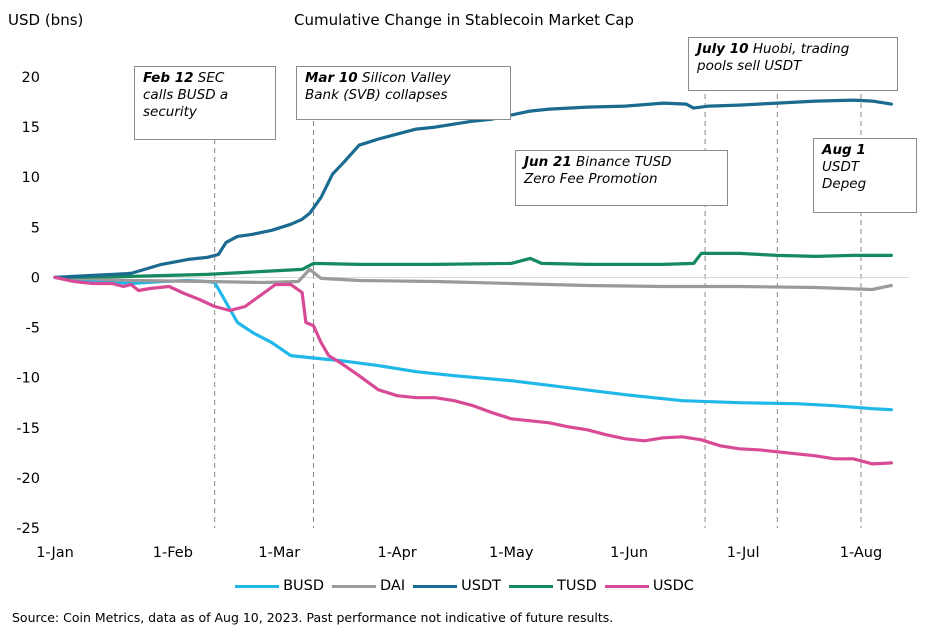 The width and height of the screenshot is (929, 640). What do you see at coordinates (279, 553) in the screenshot?
I see `x-tick-label: 1-Mar` at bounding box center [279, 553].